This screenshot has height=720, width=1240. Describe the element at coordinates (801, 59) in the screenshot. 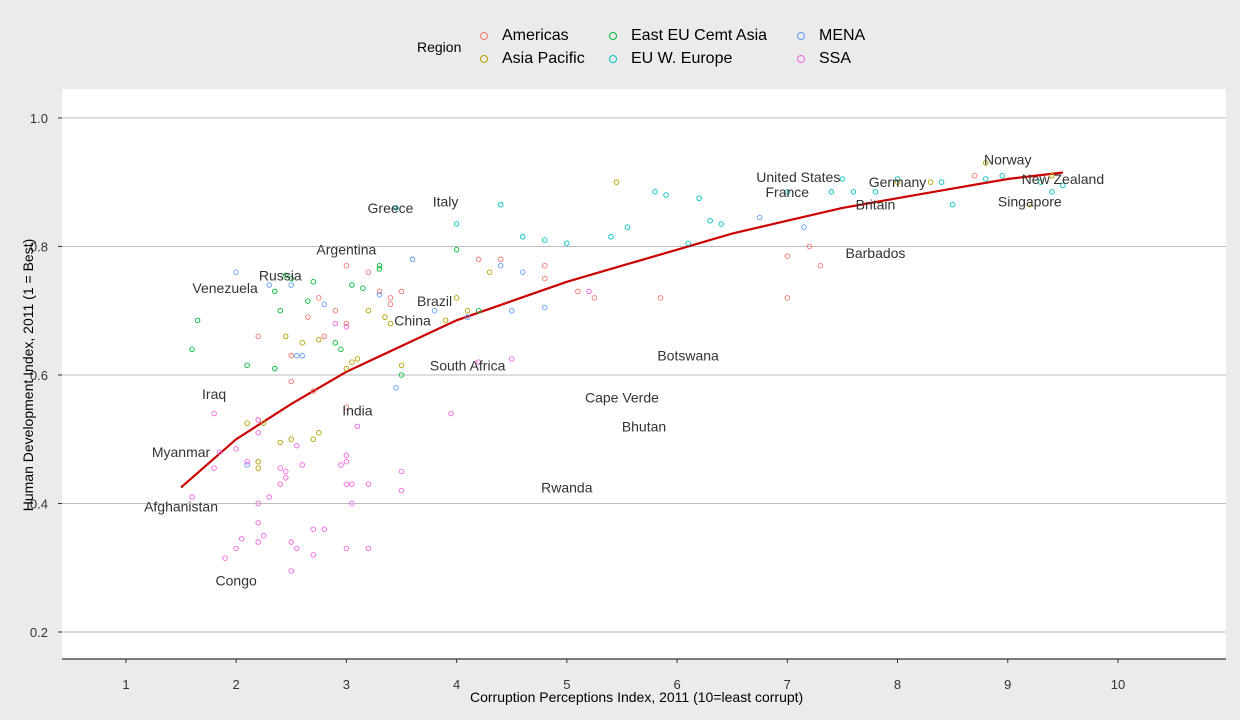

I see `legend-key-ssa` at that location.